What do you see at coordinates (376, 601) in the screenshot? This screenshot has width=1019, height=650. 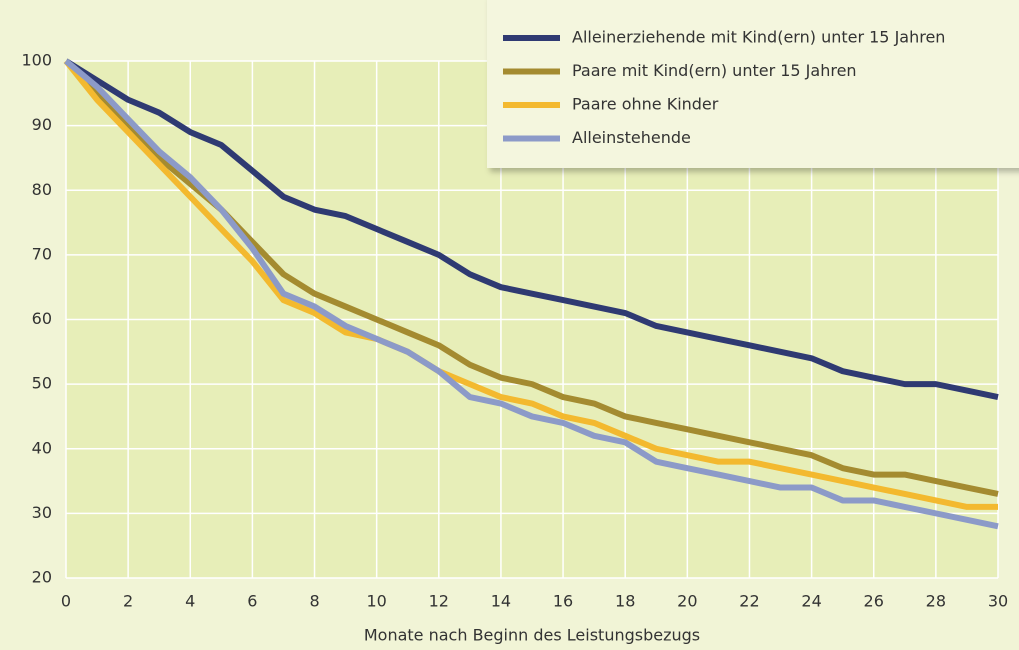 I see `x-tick-label: 10` at bounding box center [376, 601].